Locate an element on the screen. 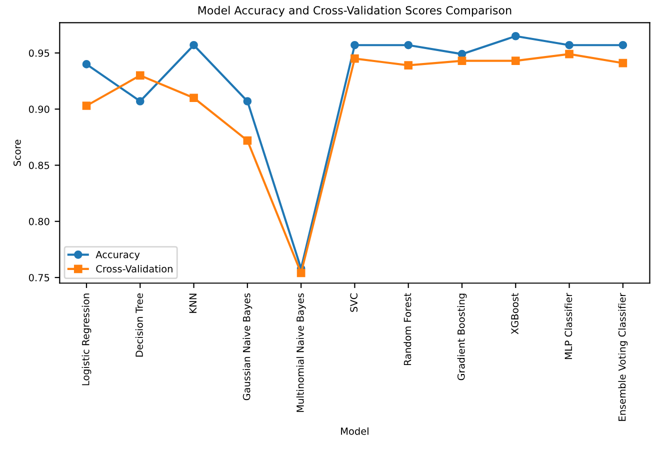  x-tick-label: Decision Tree is located at coordinates (139, 325).